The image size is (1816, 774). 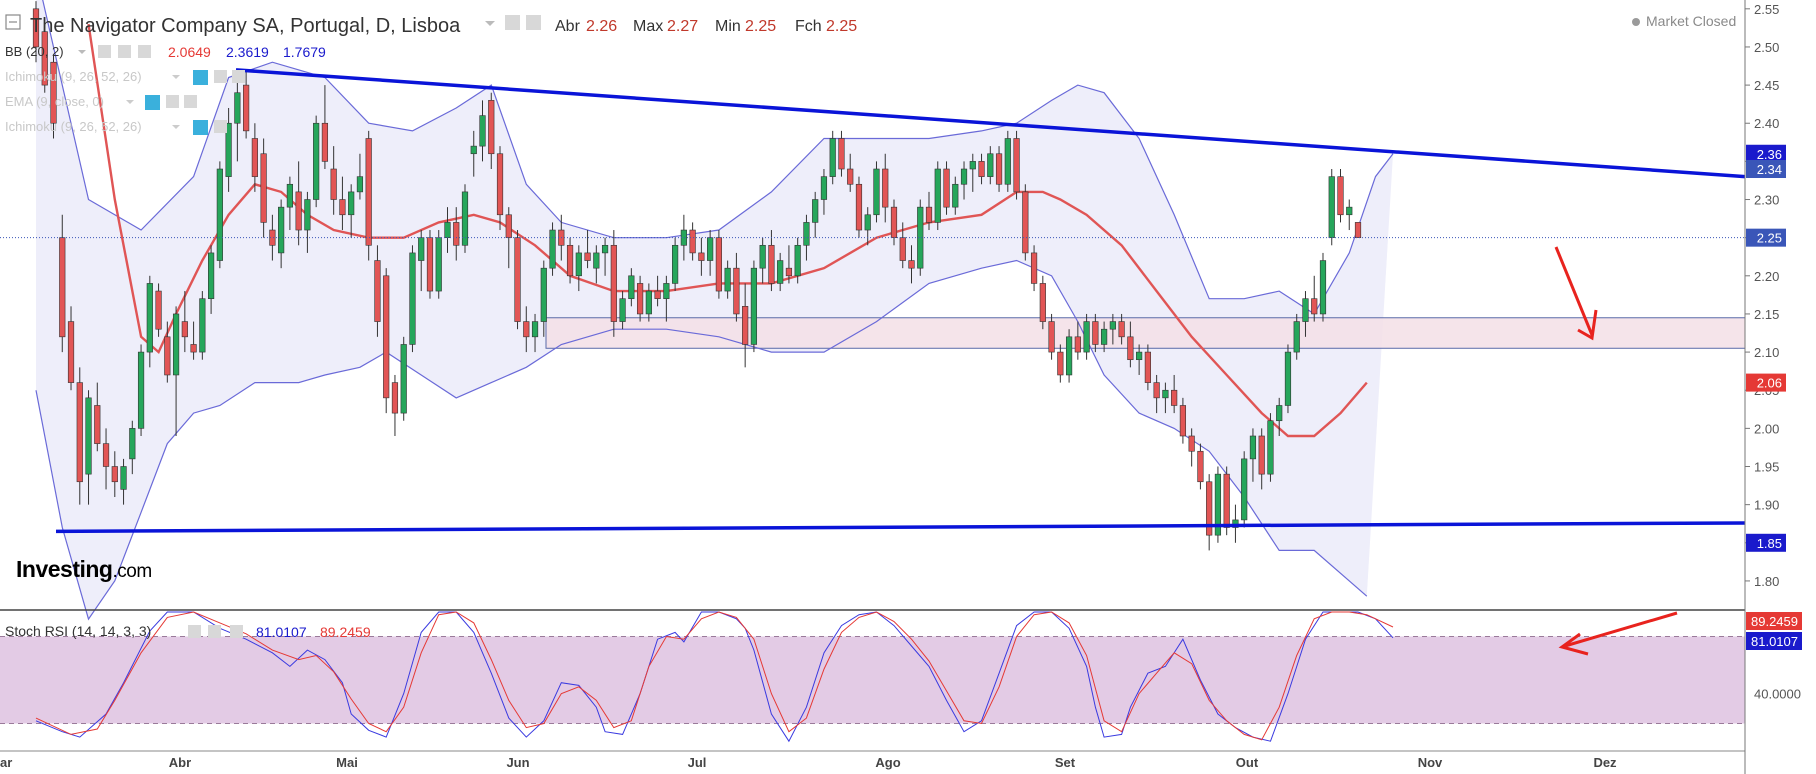 I want to click on ichimoku-1-remove-icon, so click(x=238, y=76).